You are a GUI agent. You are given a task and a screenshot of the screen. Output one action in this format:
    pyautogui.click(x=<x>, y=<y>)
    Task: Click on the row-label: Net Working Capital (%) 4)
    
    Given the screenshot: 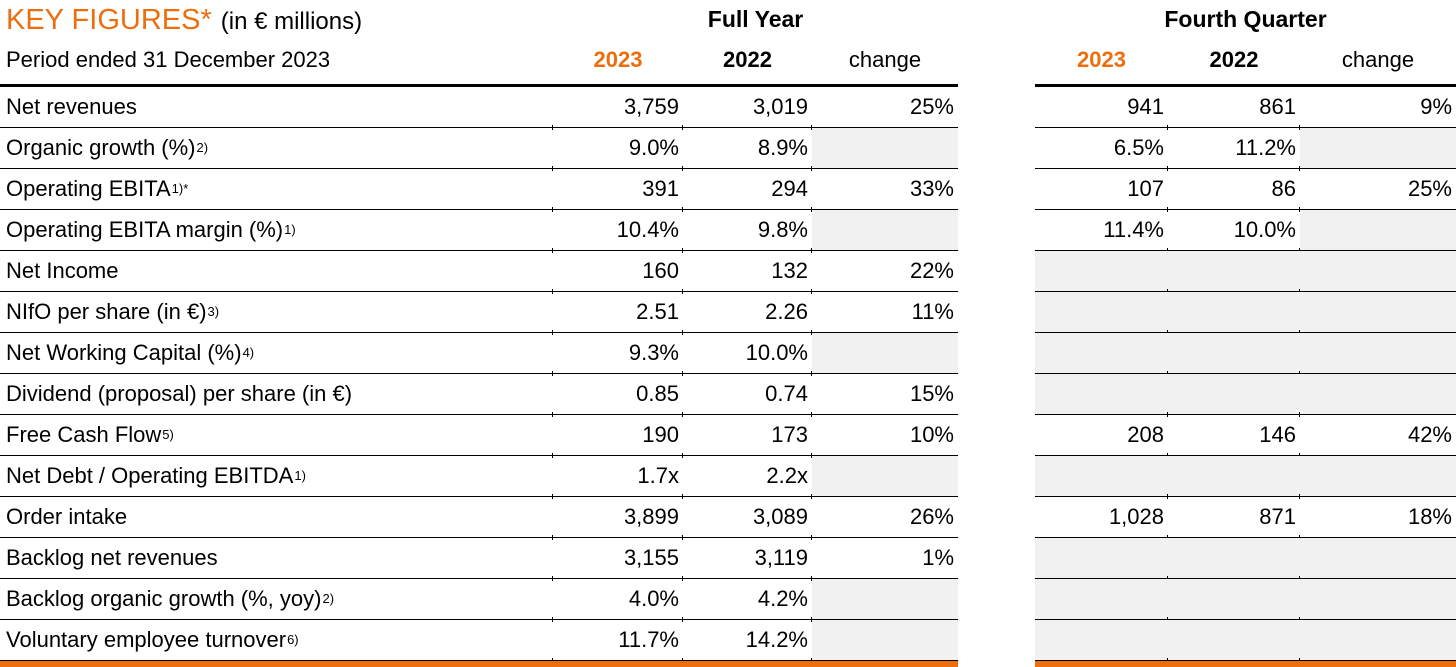 What is the action you would take?
    pyautogui.click(x=130, y=352)
    